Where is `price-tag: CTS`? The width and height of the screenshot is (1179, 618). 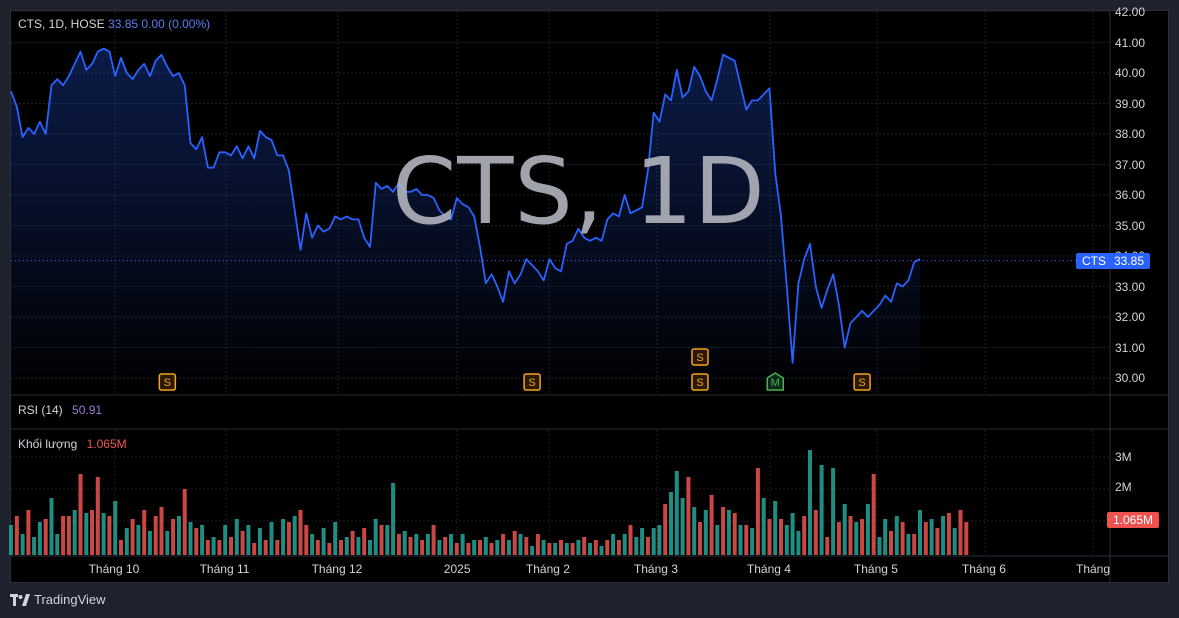 price-tag: CTS is located at coordinates (1094, 261).